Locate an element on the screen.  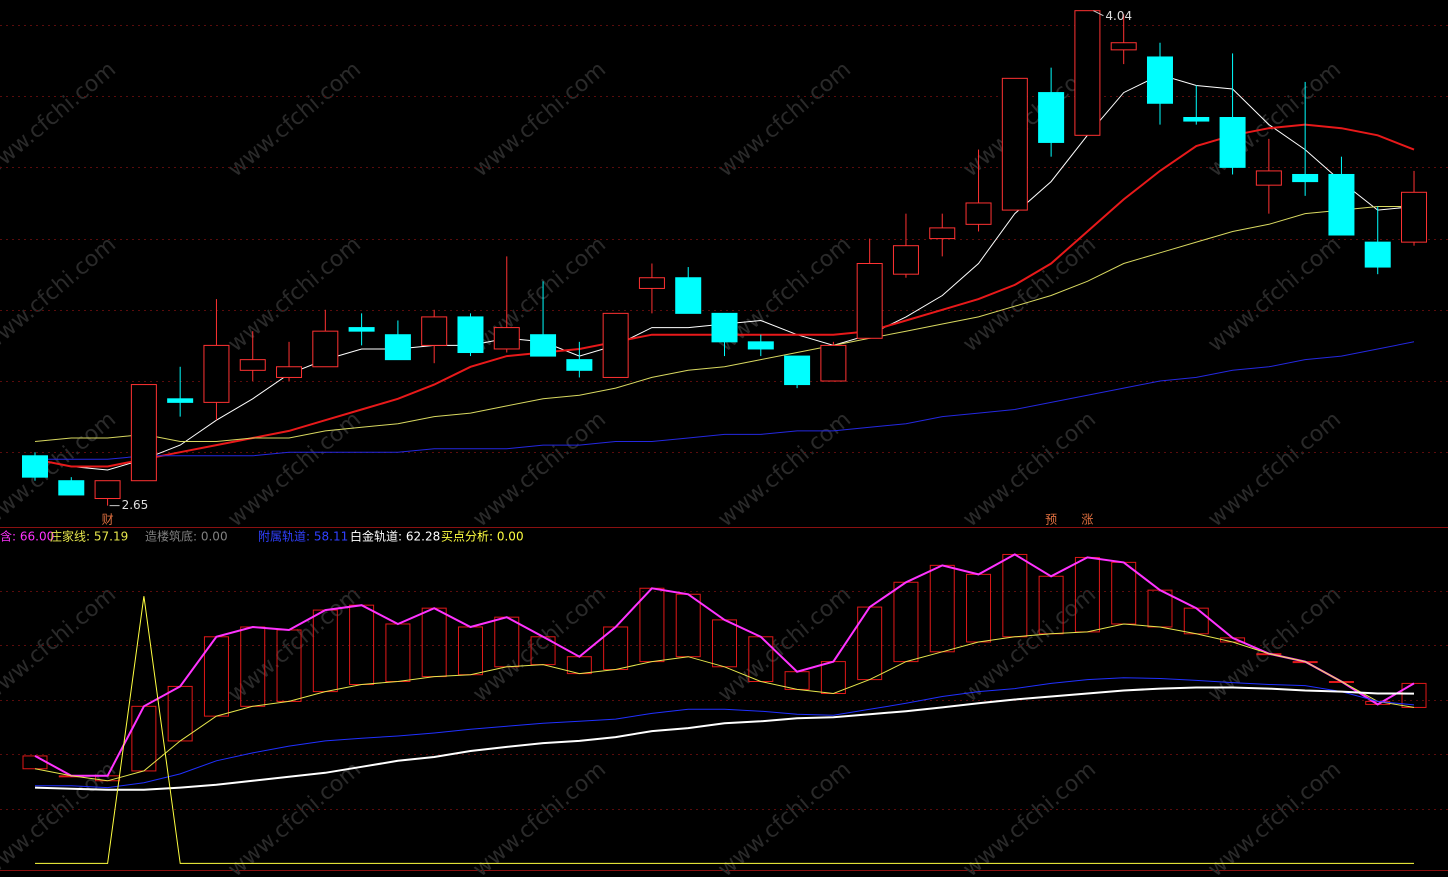
max-arrow is located at coordinates (1098, 13).